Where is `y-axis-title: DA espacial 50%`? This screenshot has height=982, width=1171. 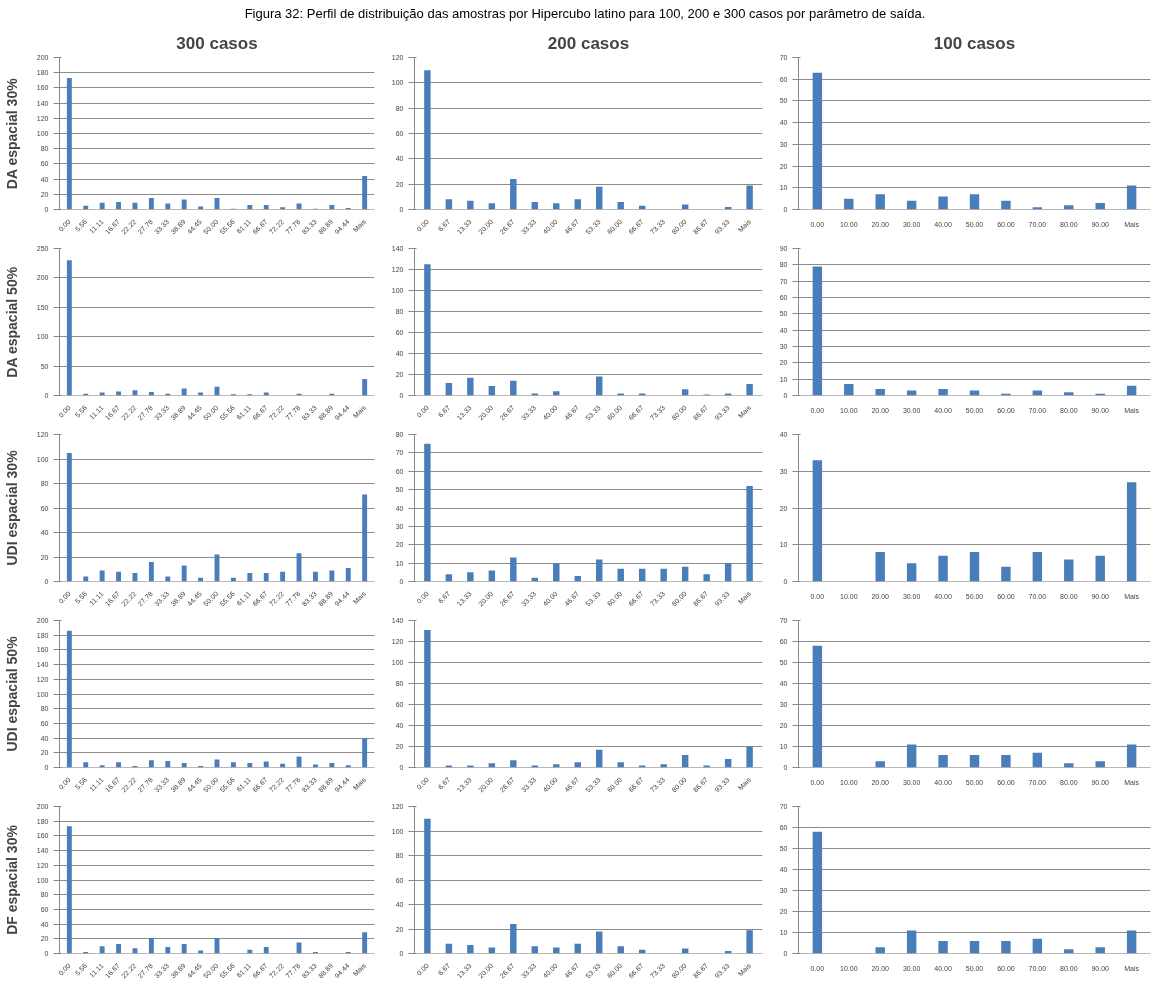
y-axis-title: DA espacial 50% is located at coordinates (11, 322).